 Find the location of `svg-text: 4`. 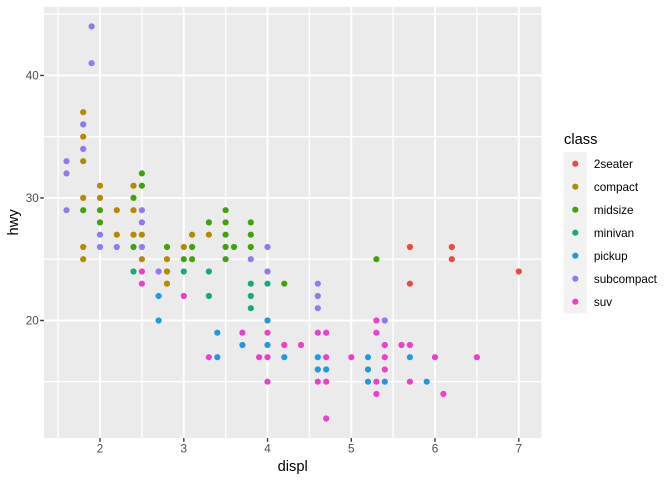

svg-text: 4 is located at coordinates (267, 449).